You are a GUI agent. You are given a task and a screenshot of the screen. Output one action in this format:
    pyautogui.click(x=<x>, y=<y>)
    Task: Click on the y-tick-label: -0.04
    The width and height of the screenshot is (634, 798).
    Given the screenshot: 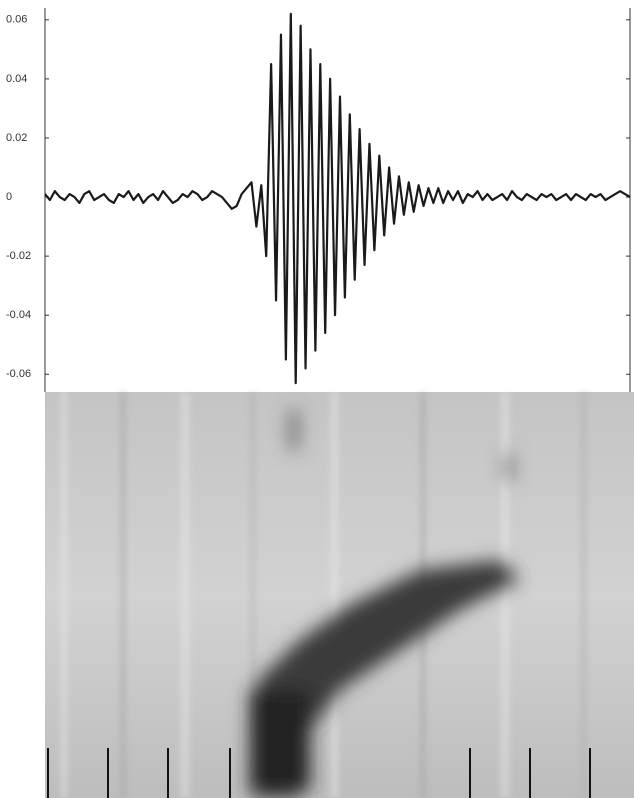 What is the action you would take?
    pyautogui.click(x=18, y=315)
    